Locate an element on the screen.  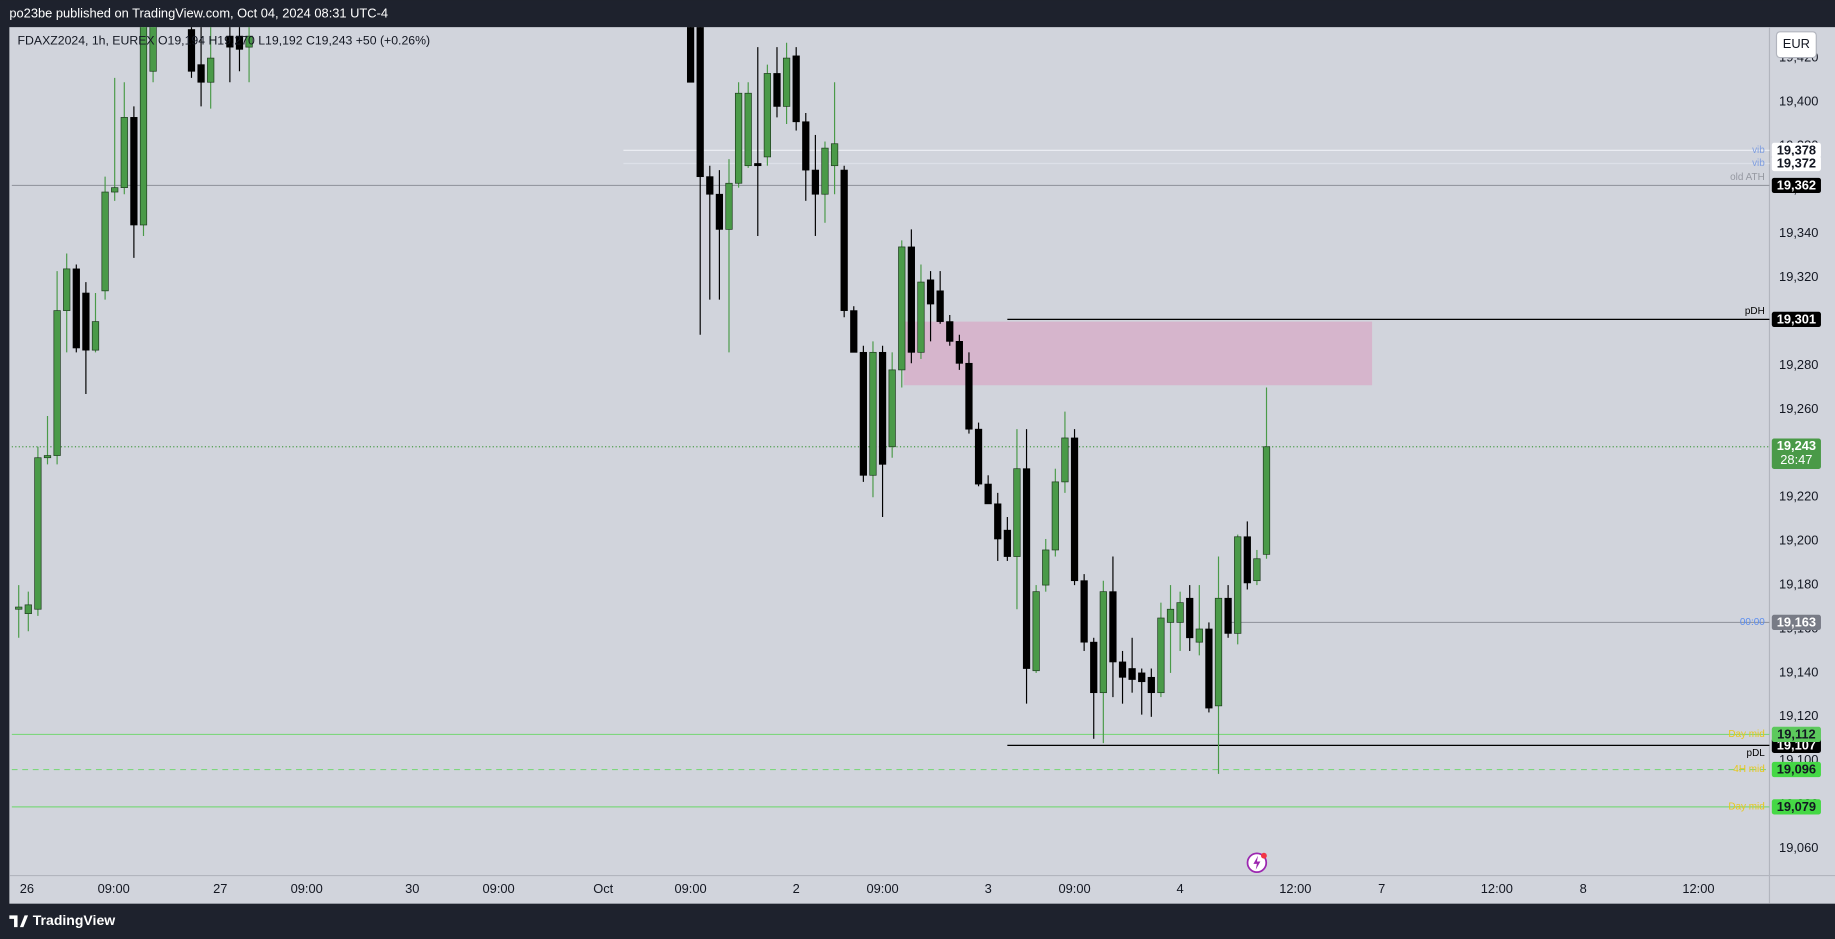
y-tick-label: 19,320 is located at coordinates (1798, 276).